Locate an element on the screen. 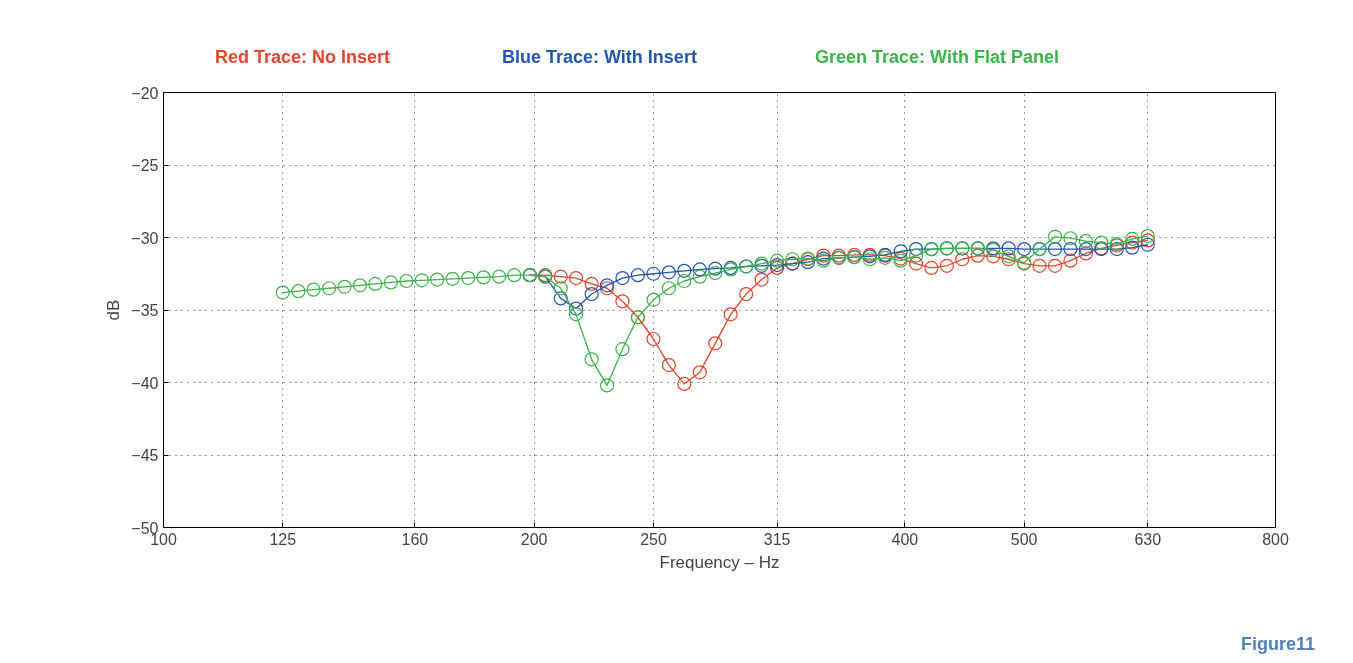 This screenshot has width=1353, height=663. x-axis-title: Frequency – Hz is located at coordinates (719, 562).